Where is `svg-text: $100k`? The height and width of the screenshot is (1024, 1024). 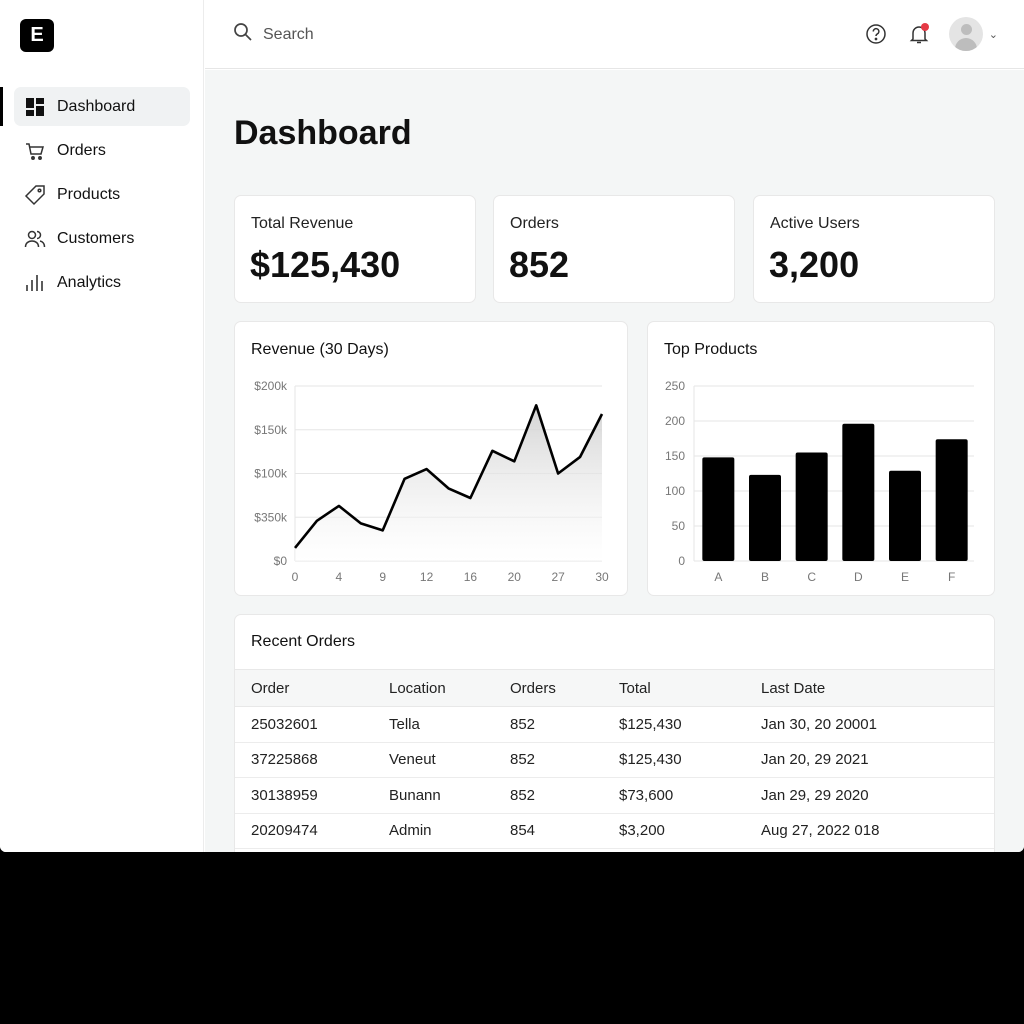
svg-text: $100k is located at coordinates (271, 474).